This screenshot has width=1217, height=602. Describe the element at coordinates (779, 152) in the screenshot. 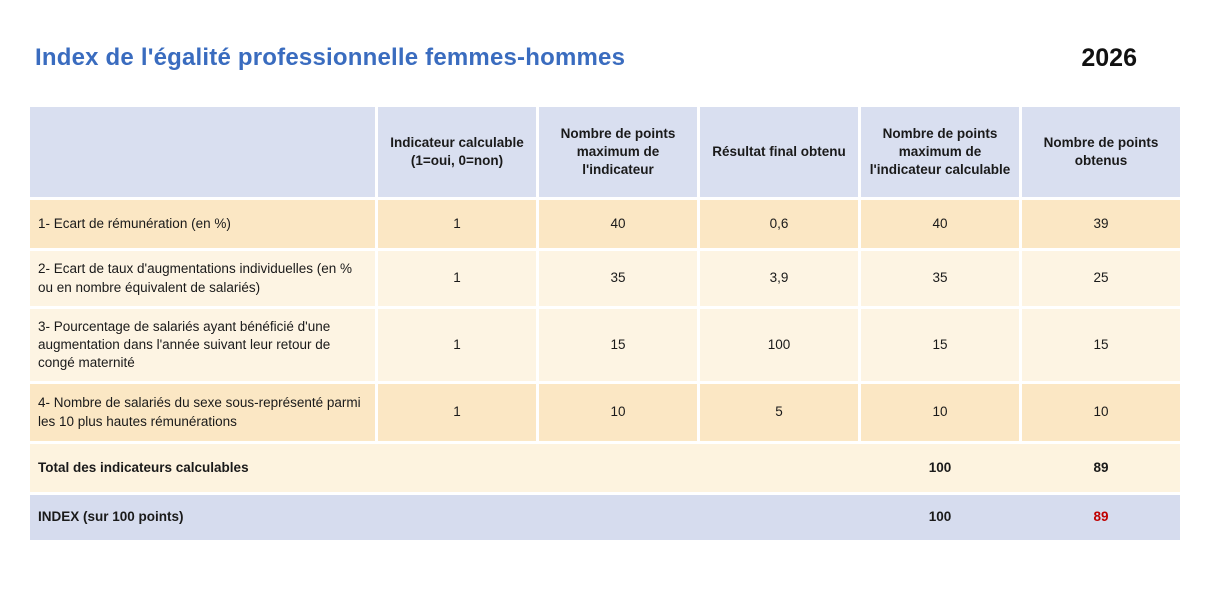

I see `header-resultat-final: Résultat final obtenu` at that location.